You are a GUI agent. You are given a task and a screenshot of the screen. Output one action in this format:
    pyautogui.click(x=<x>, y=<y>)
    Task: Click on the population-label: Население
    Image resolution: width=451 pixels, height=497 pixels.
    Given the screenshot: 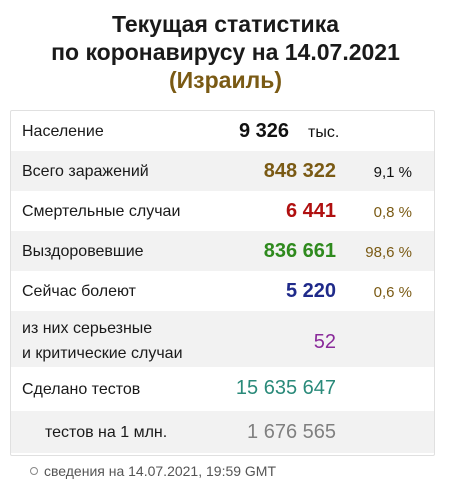 What is the action you would take?
    pyautogui.click(x=63, y=131)
    